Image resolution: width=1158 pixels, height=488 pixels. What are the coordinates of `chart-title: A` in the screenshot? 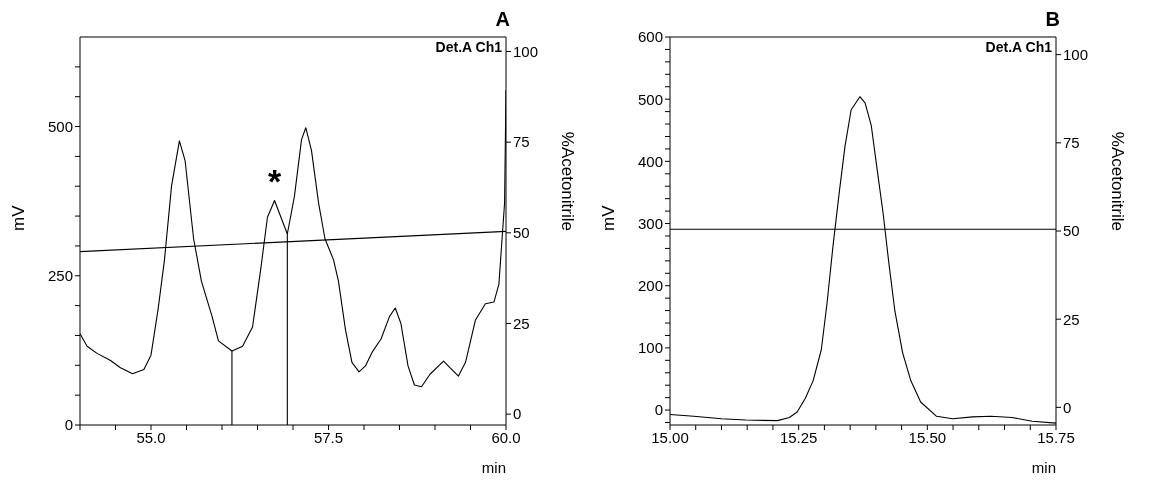 It's located at (502, 19).